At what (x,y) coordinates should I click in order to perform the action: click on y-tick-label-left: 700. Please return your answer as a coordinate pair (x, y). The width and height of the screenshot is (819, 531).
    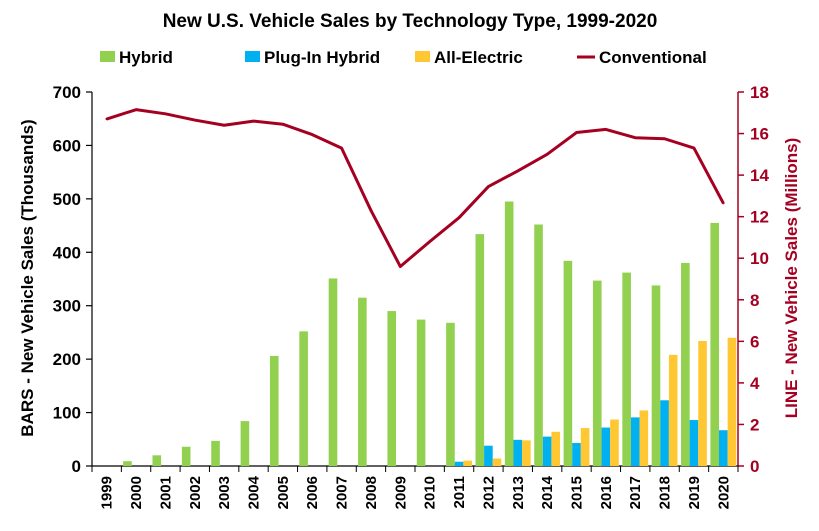
    Looking at the image, I should click on (67, 92).